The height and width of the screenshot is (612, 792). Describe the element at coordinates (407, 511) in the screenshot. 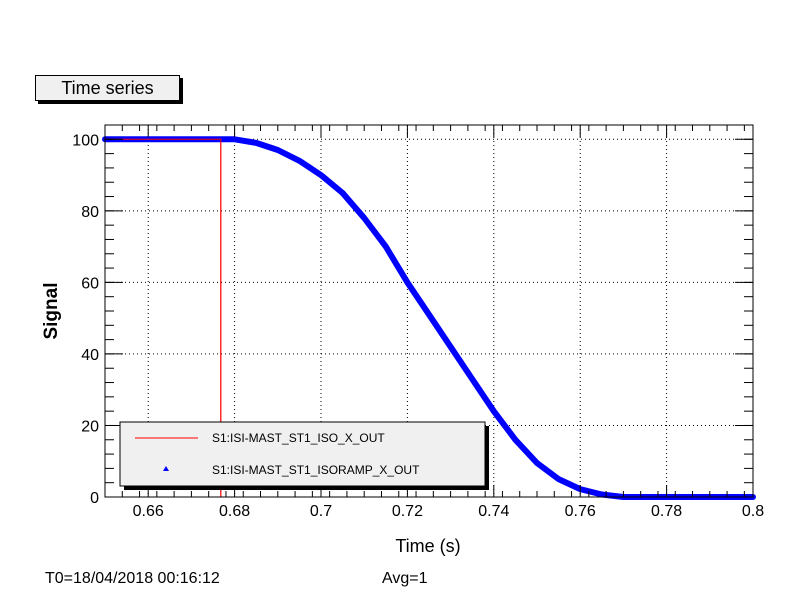

I see `x-tick-label: 0.72` at that location.